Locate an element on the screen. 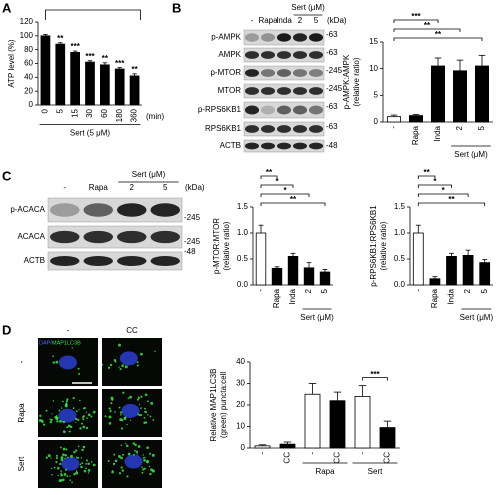  row-label: ACACA is located at coordinates (31, 236).